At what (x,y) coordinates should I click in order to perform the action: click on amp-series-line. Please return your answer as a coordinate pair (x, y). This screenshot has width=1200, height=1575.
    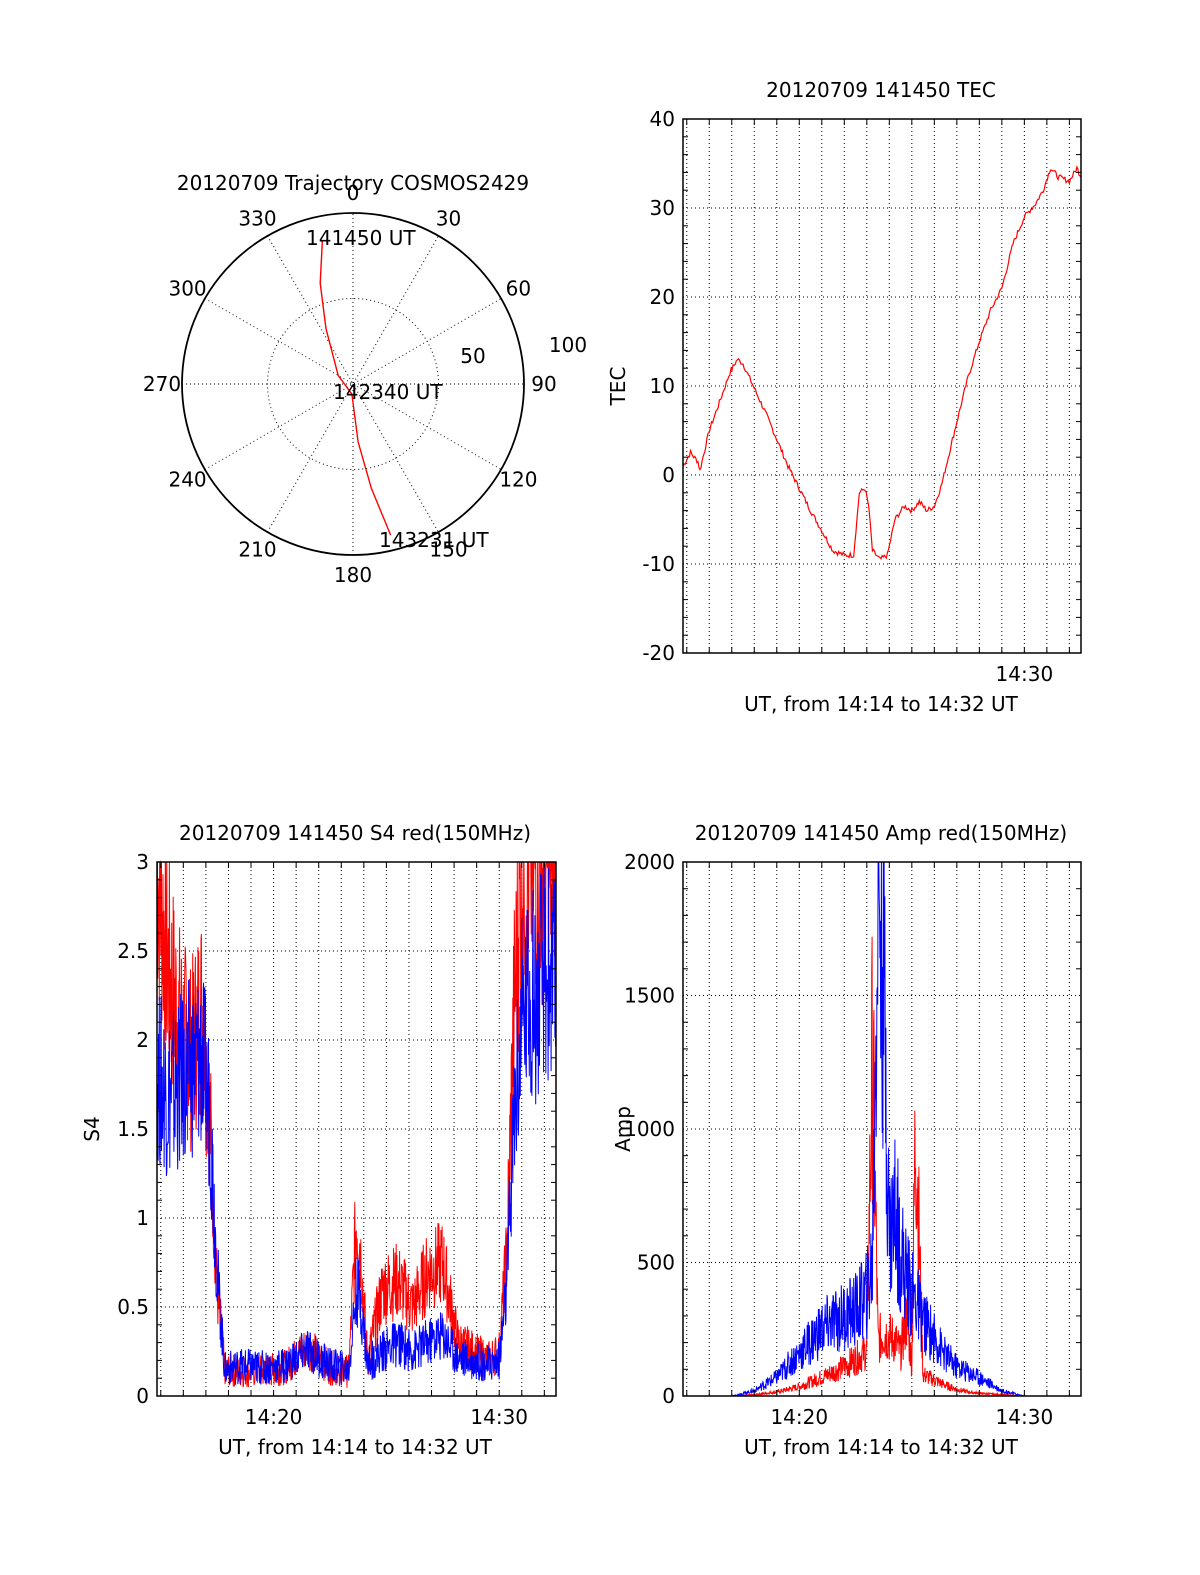
    Looking at the image, I should click on (882, 1129).